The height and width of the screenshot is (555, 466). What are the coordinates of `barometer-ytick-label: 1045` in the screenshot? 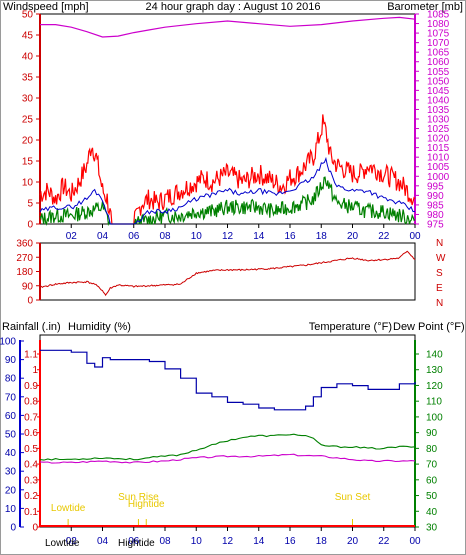 It's located at (438, 91).